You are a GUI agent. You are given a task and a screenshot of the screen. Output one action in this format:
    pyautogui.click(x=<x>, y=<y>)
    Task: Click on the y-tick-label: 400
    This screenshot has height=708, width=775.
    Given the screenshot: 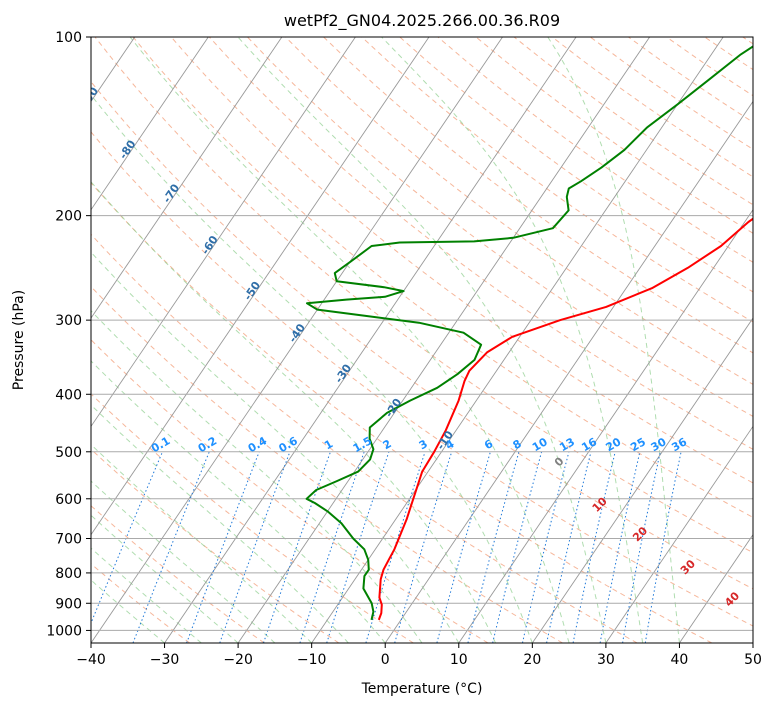 What is the action you would take?
    pyautogui.click(x=68, y=395)
    